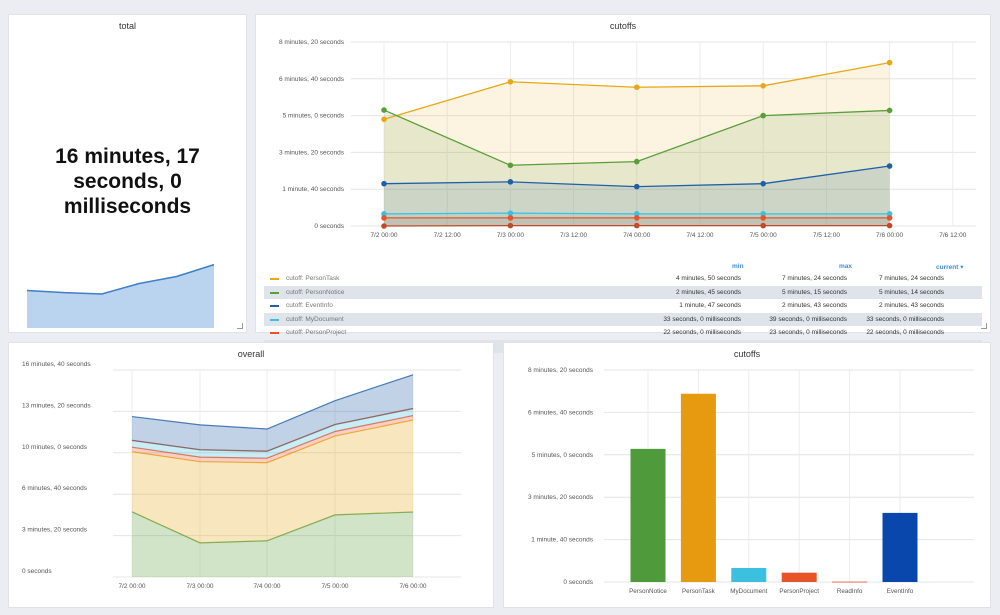 The height and width of the screenshot is (615, 1000). What do you see at coordinates (648, 515) in the screenshot?
I see `bar-personnotice` at bounding box center [648, 515].